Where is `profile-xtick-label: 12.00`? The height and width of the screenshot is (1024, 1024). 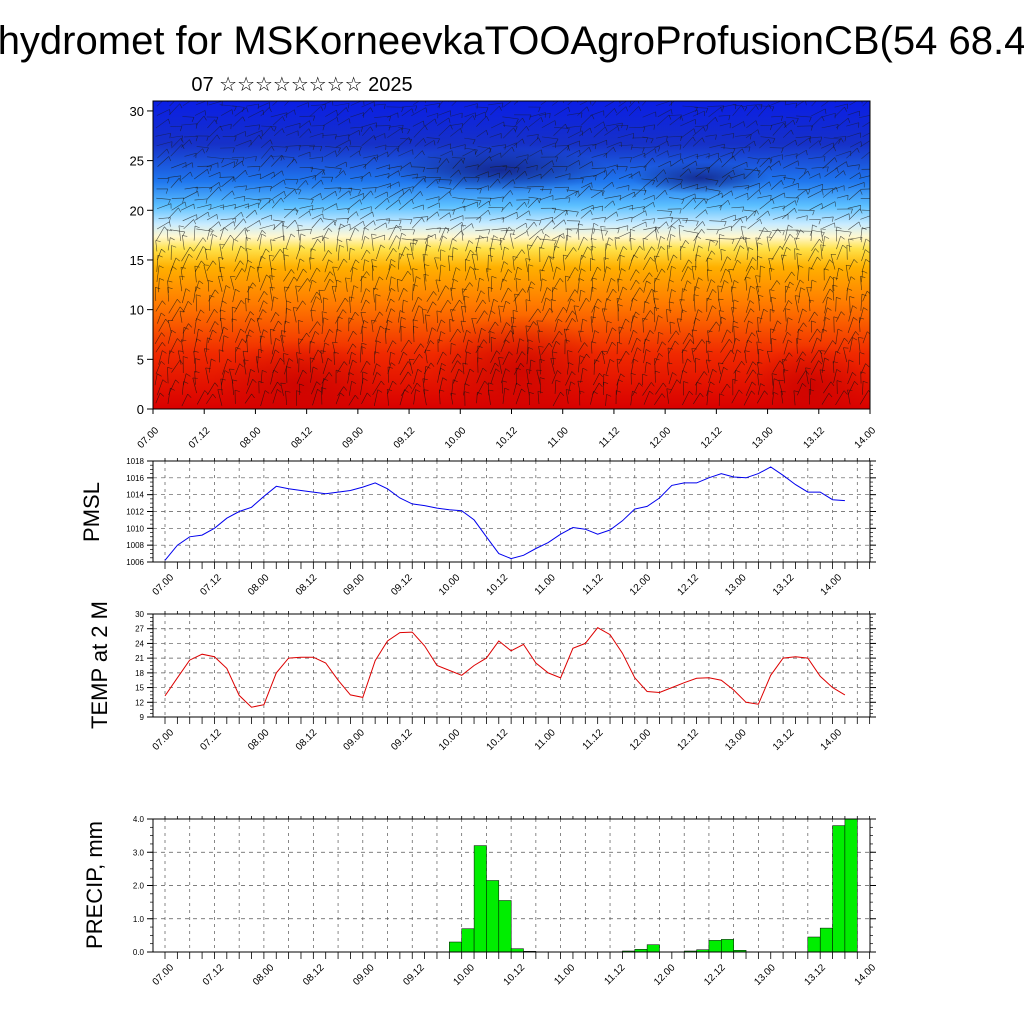 profile-xtick-label: 12.00 is located at coordinates (661, 438).